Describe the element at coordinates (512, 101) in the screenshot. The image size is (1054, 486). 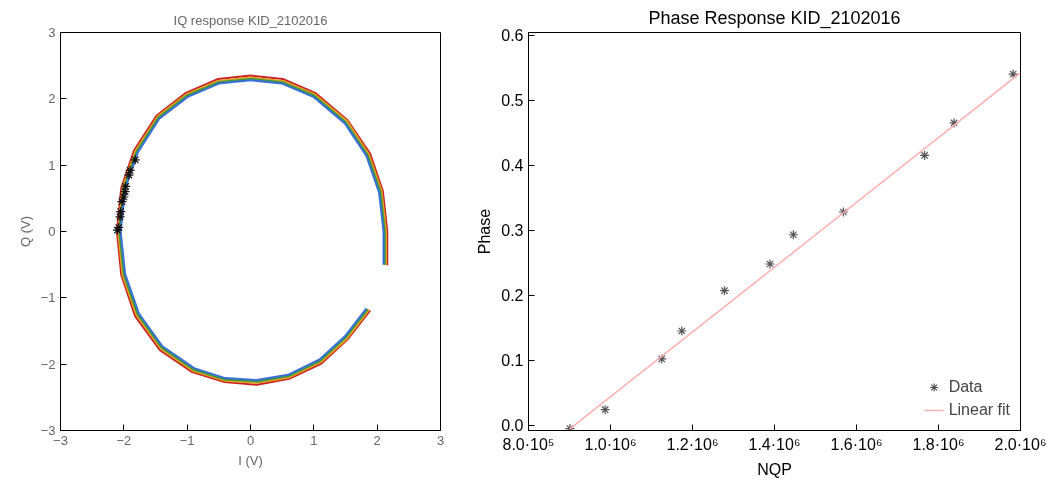
I see `y-tick-label: 0.5` at that location.